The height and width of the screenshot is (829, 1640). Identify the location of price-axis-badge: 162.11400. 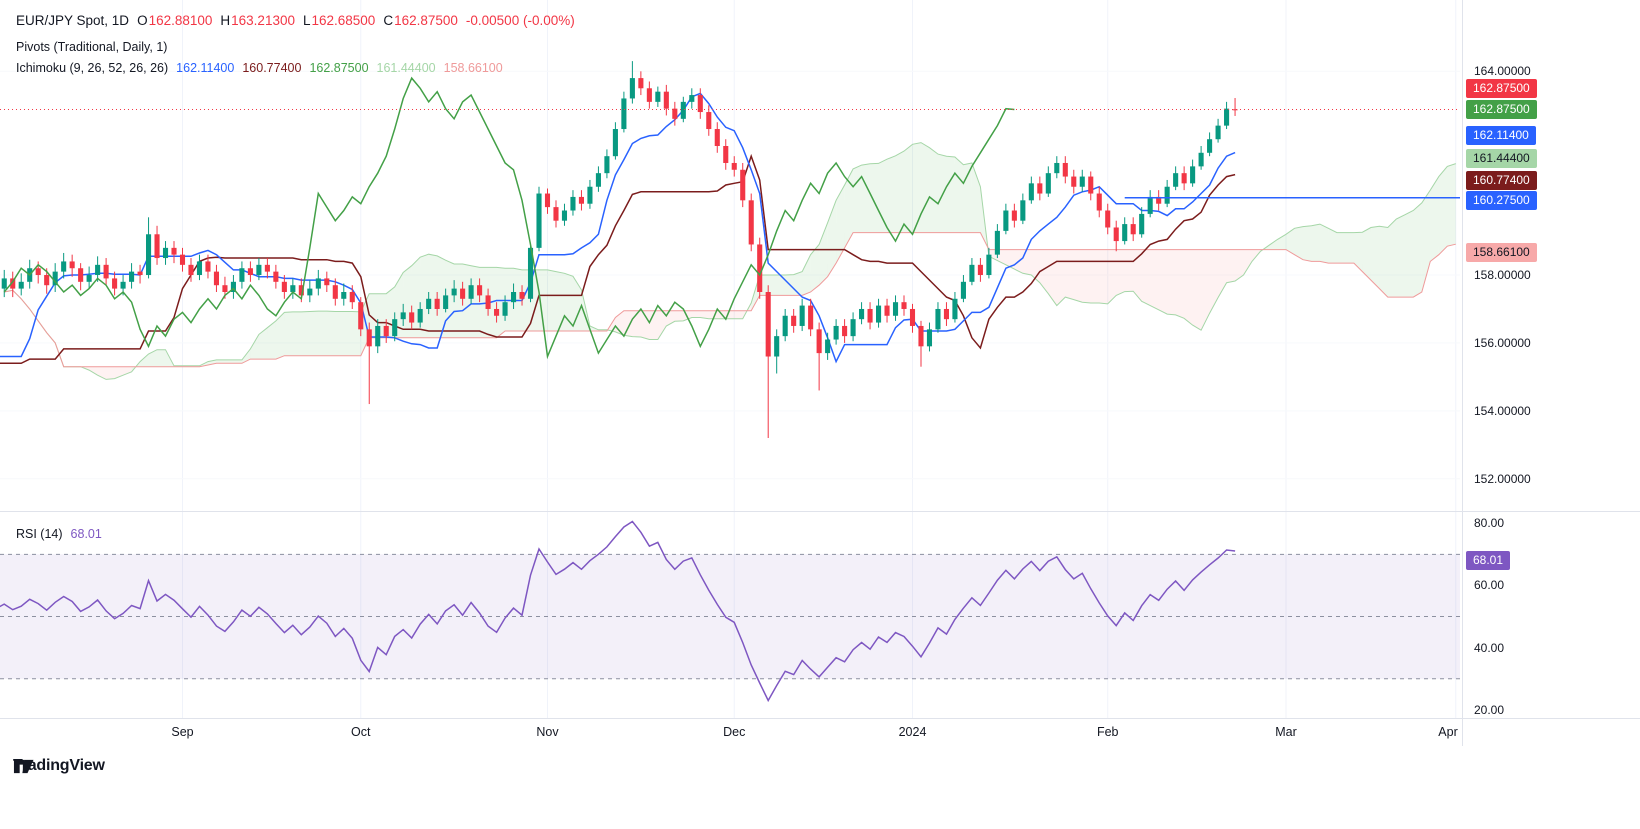
(1501, 135).